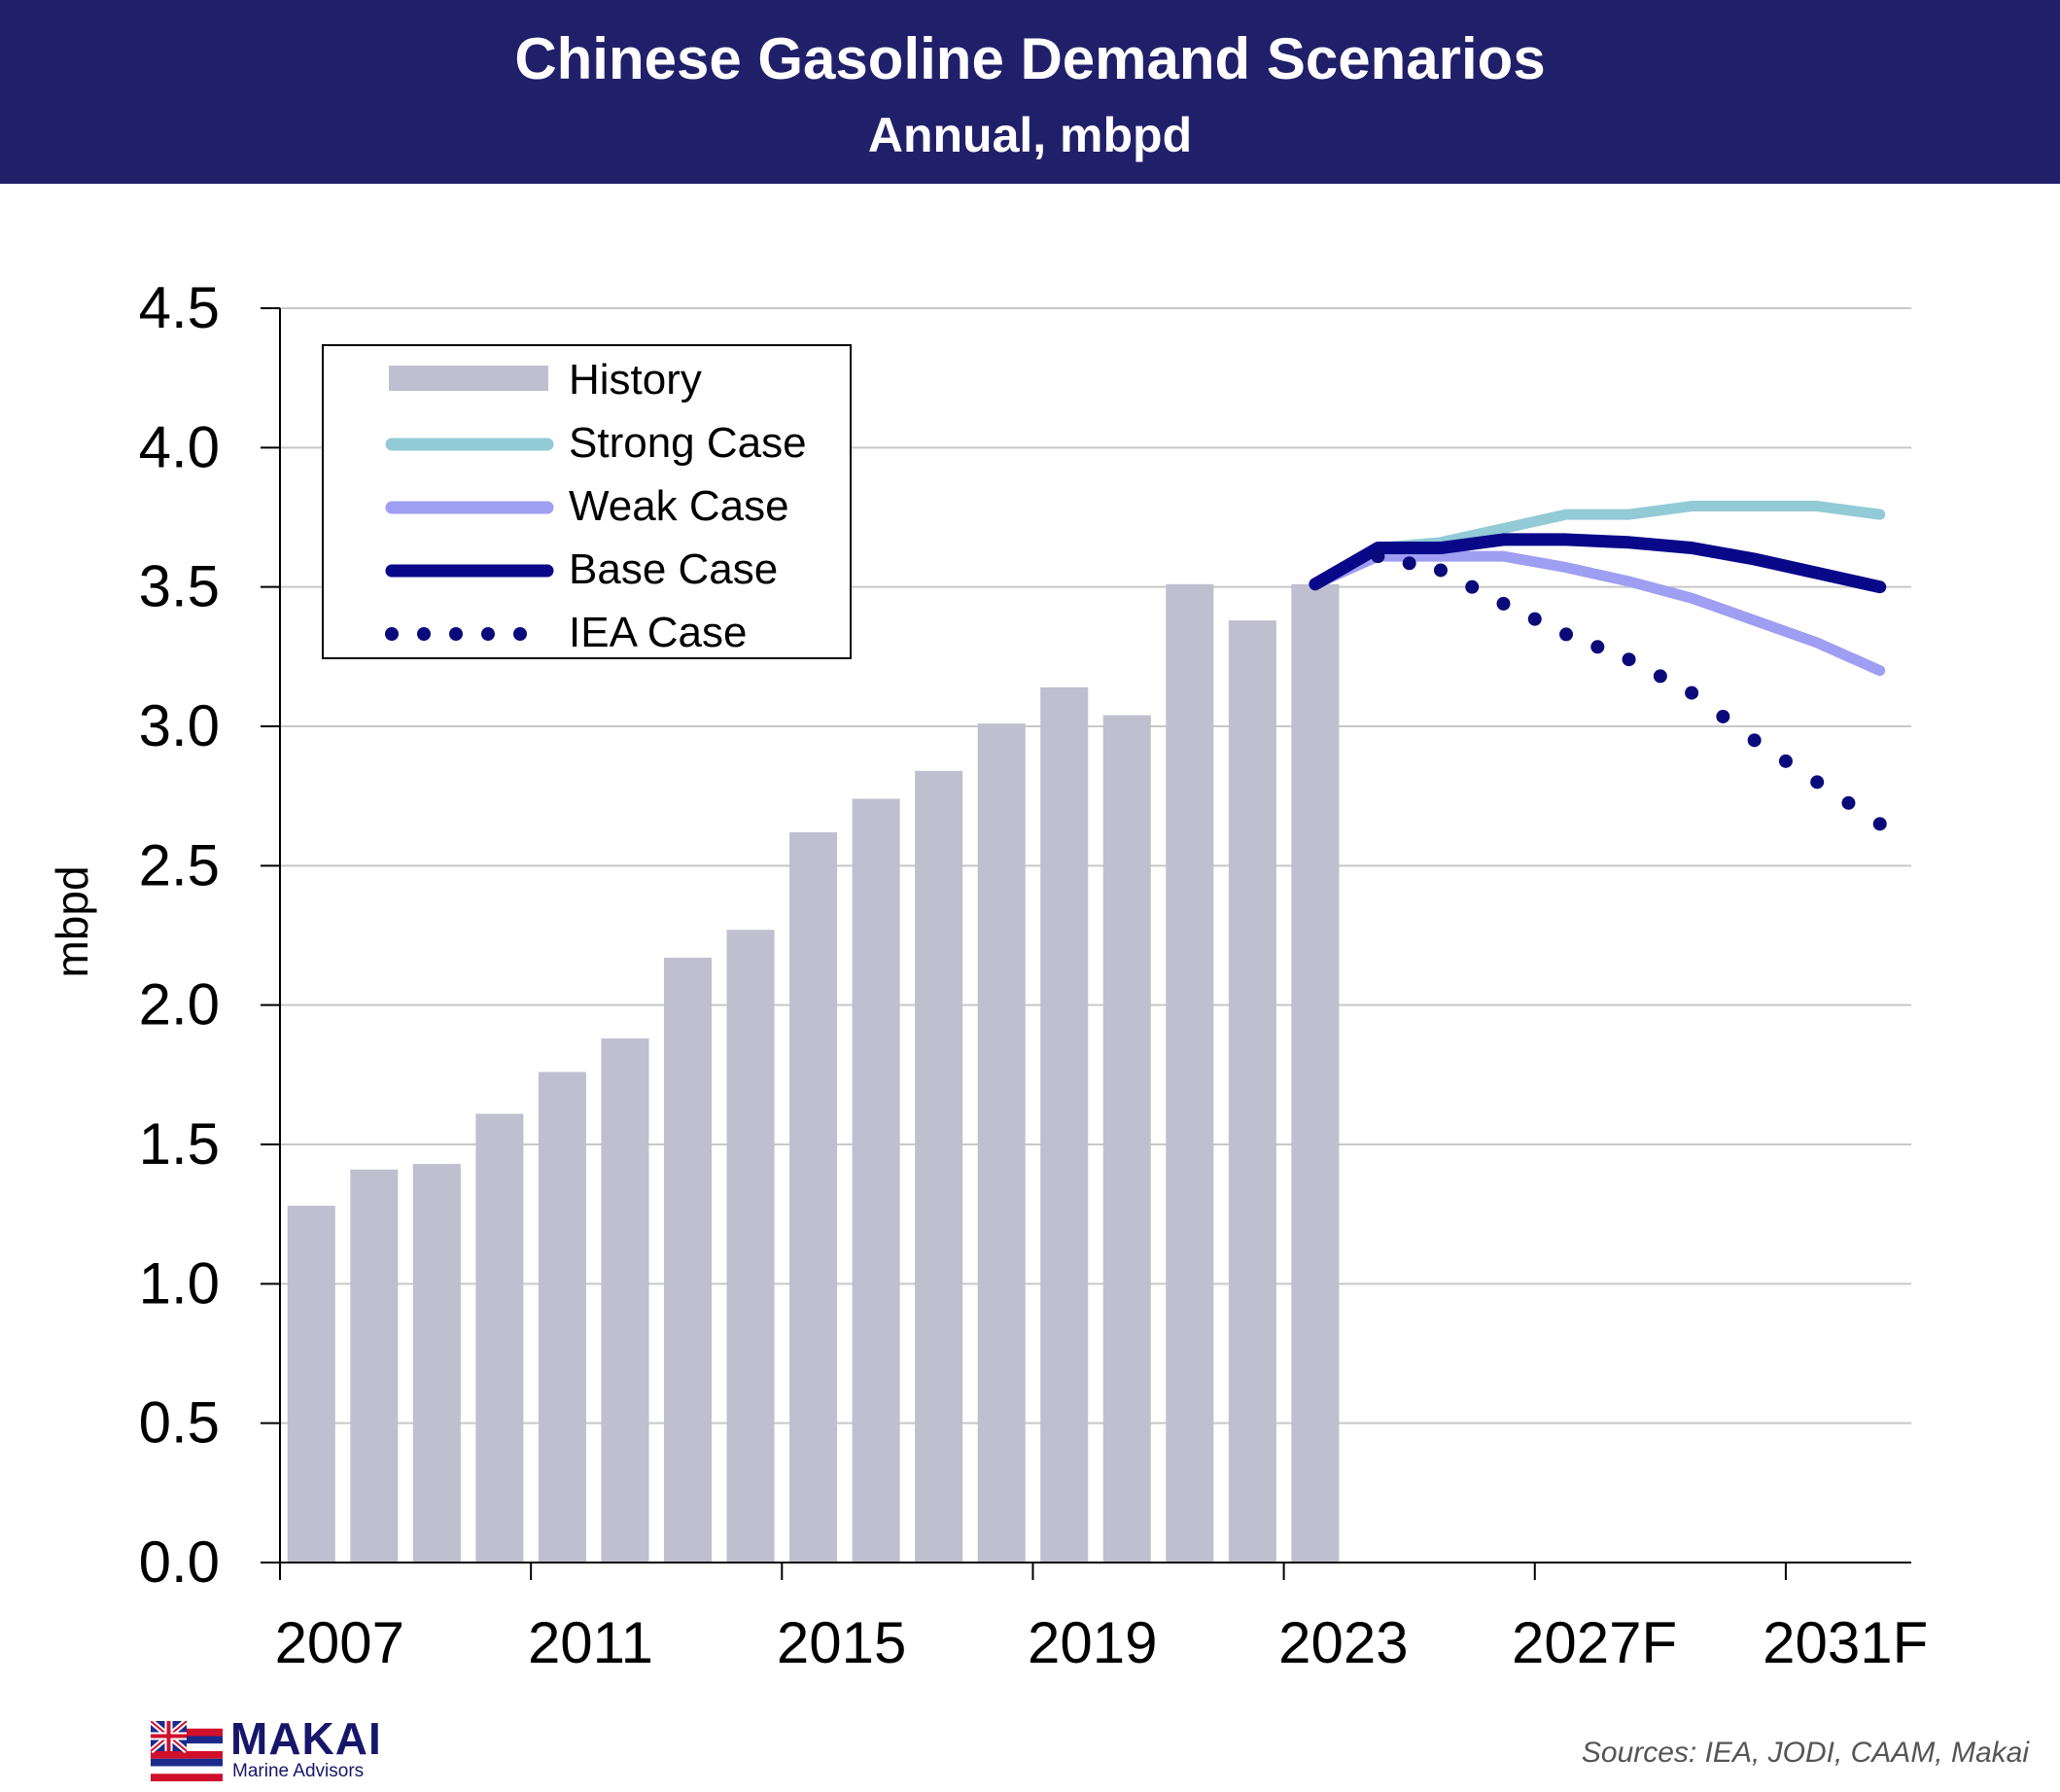 Image resolution: width=2060 pixels, height=1792 pixels. I want to click on legend-label: Base Case, so click(673, 569).